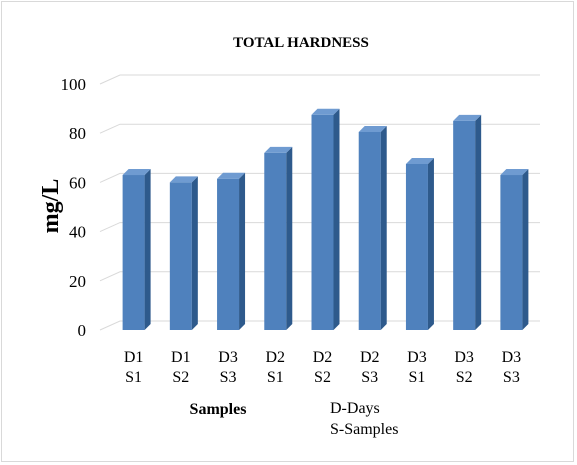 This screenshot has height=465, width=577. What do you see at coordinates (134, 367) in the screenshot?
I see `x-tick-label: D1 S1` at bounding box center [134, 367].